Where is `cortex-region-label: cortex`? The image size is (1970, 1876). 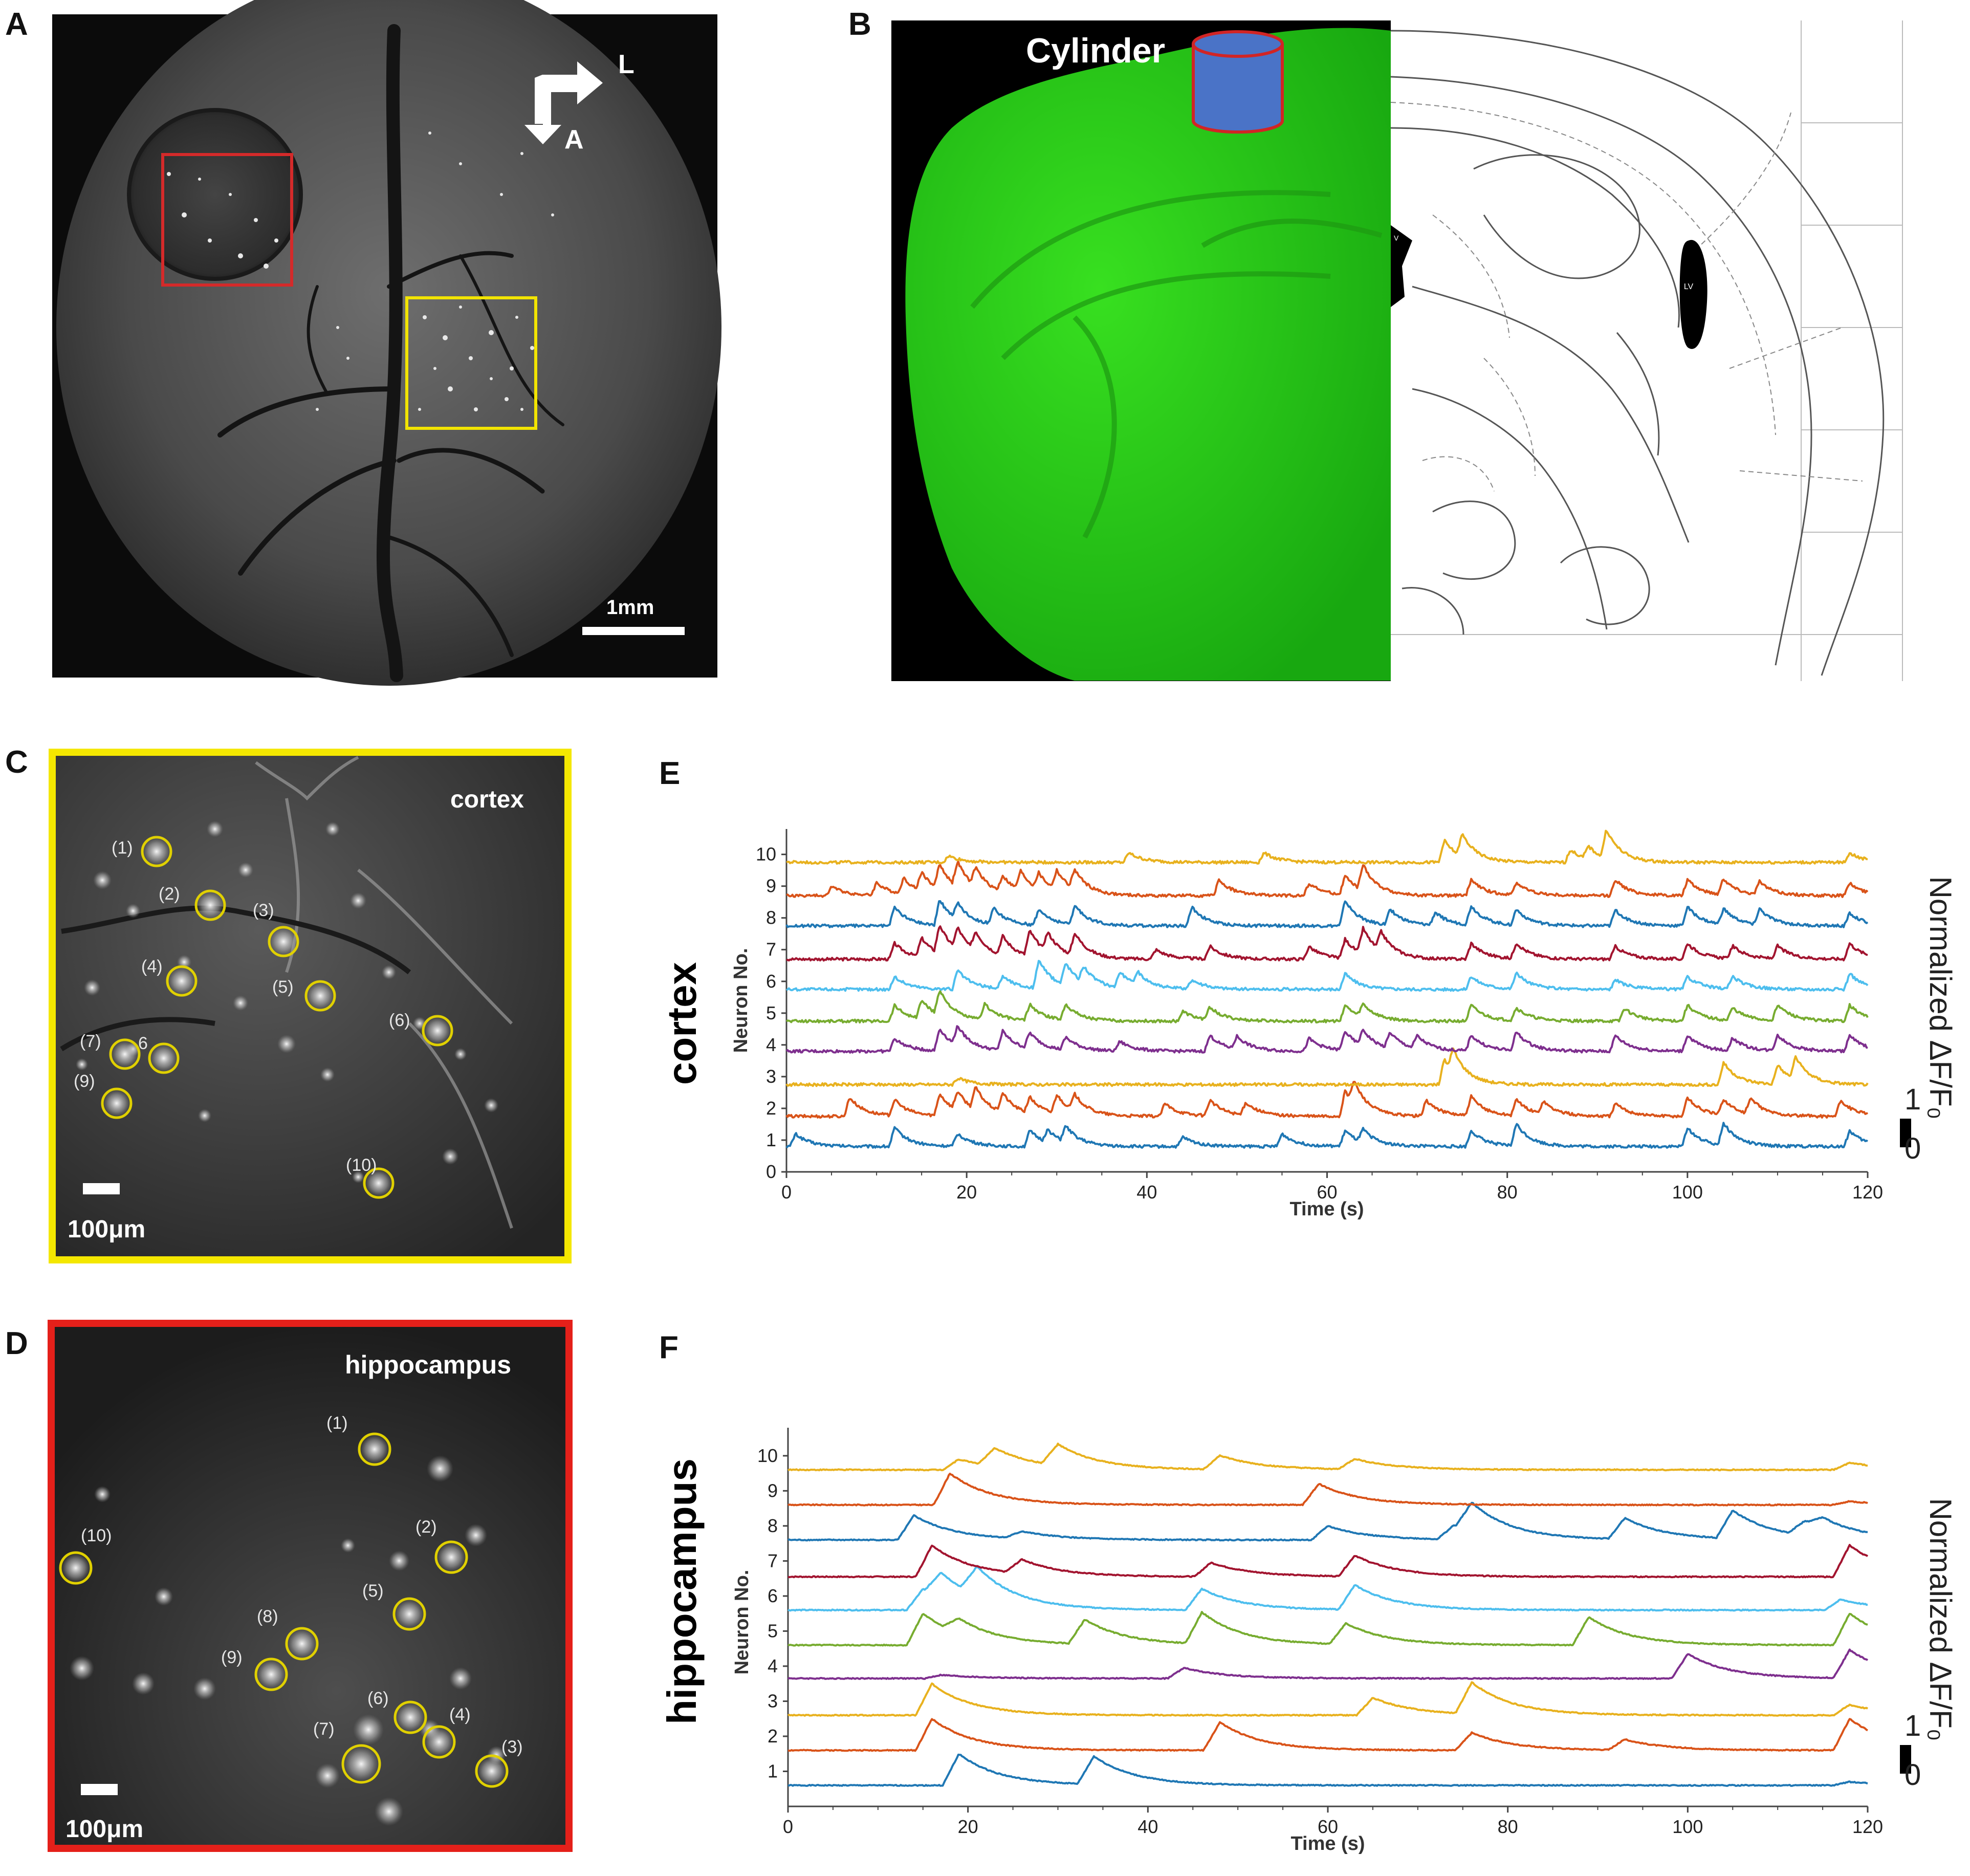 cortex-region-label: cortex is located at coordinates (487, 799).